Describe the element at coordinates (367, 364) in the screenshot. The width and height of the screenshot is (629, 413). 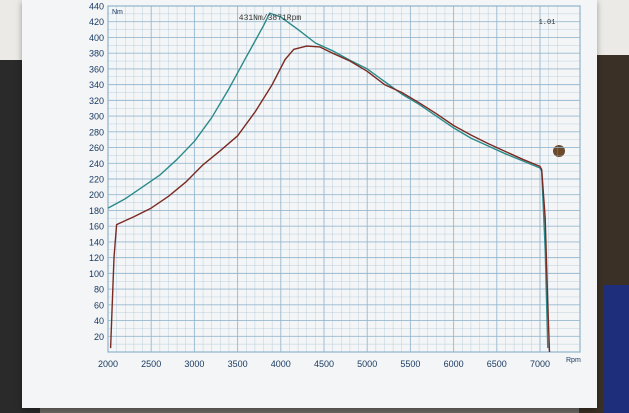
I see `x-tick-label: 5000` at that location.